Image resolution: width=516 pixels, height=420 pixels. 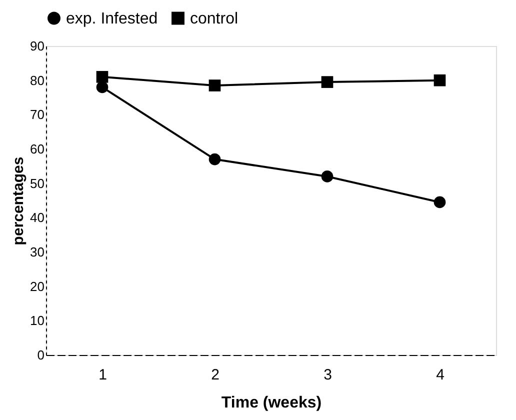 I want to click on x-axis-title: Time (weeks), so click(x=271, y=403).